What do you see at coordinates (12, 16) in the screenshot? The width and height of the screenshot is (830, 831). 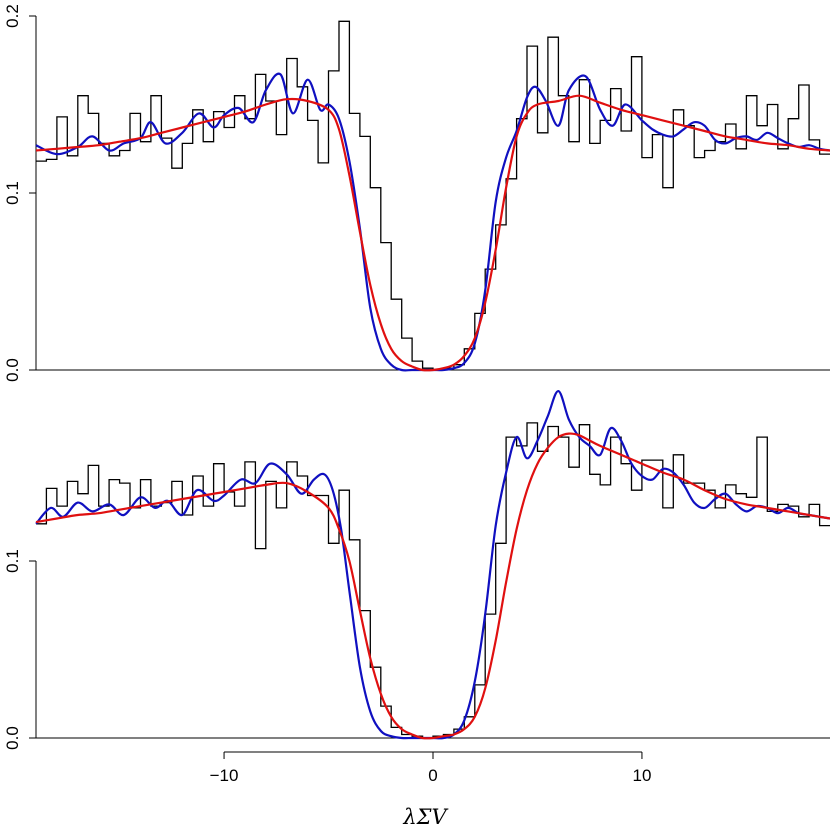 I see `y-tick-label: 0.2` at bounding box center [12, 16].